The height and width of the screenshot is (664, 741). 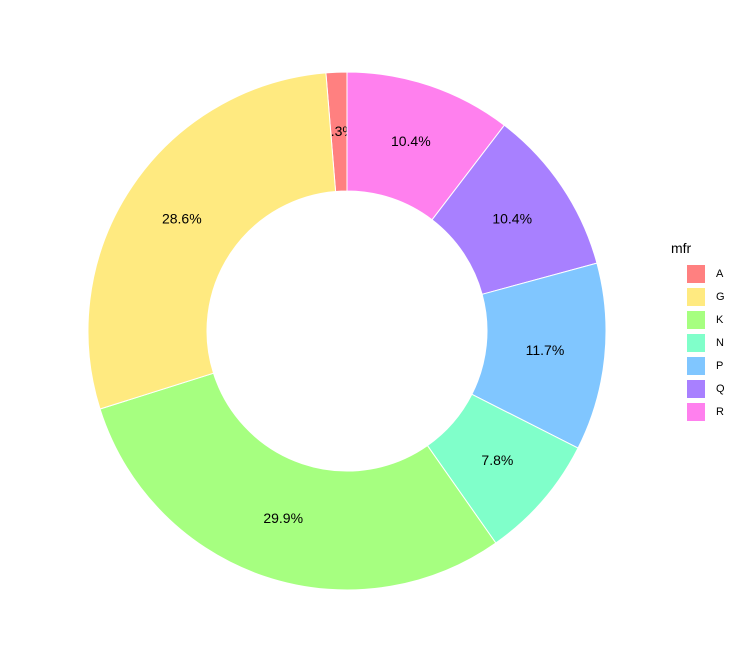 I want to click on legend-key-Q, so click(x=696, y=388).